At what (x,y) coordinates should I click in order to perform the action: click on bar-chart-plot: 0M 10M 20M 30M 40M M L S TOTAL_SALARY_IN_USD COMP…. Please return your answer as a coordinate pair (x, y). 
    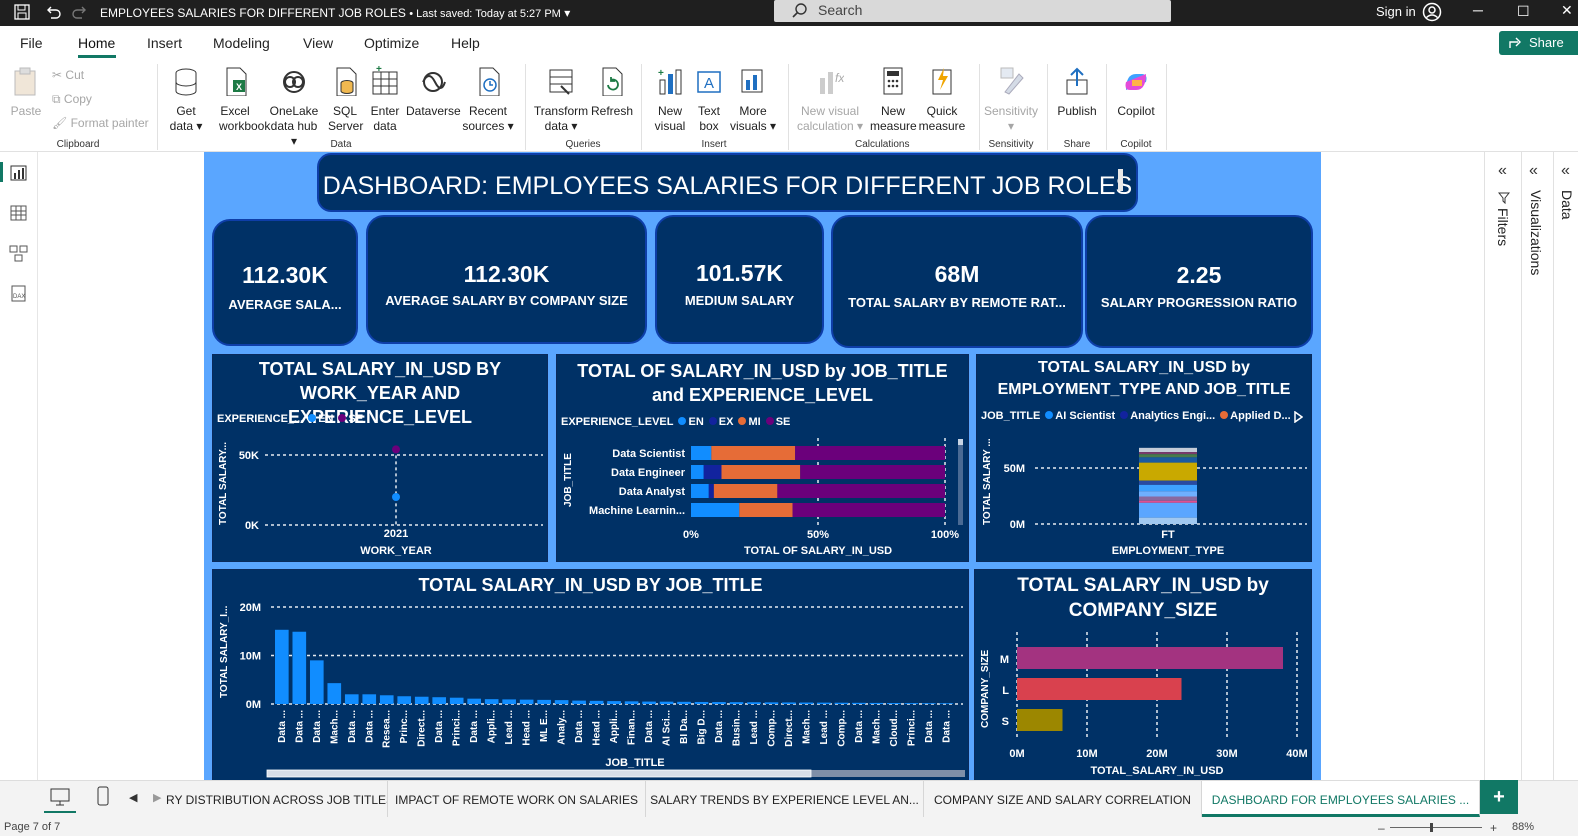
    Looking at the image, I should click on (1144, 676).